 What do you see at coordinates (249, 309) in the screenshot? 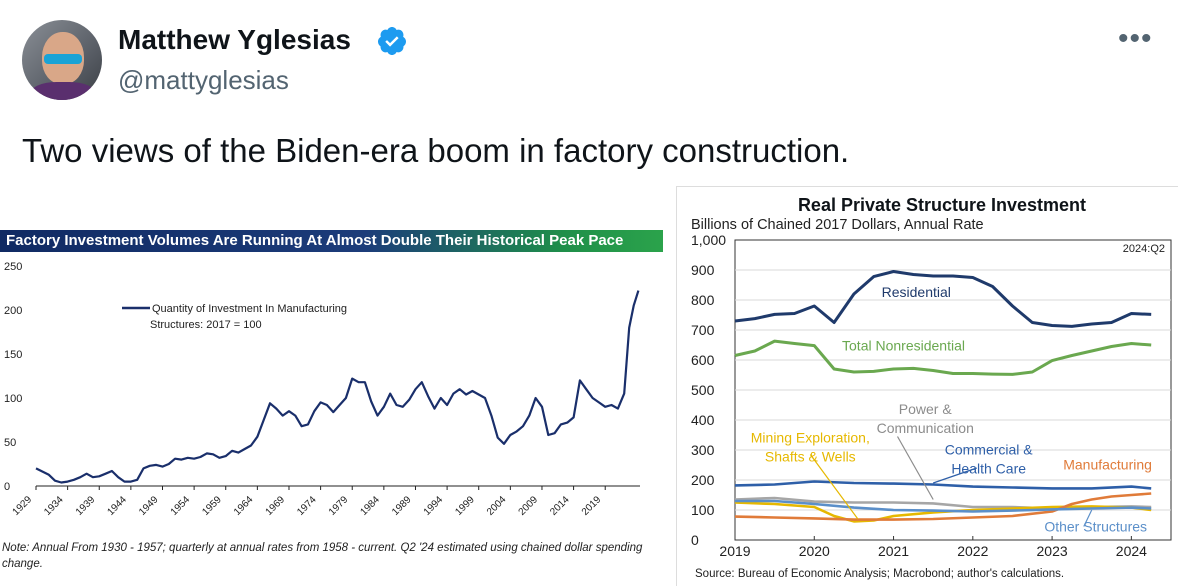
I see `chart1-legend-label: Quantity of Investment In Manufacturing` at bounding box center [249, 309].